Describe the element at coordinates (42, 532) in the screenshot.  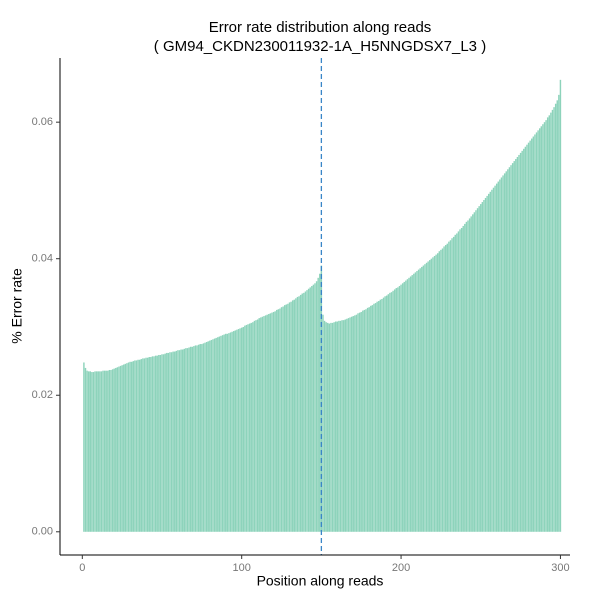
I see `y-tick-label: 0.00` at that location.